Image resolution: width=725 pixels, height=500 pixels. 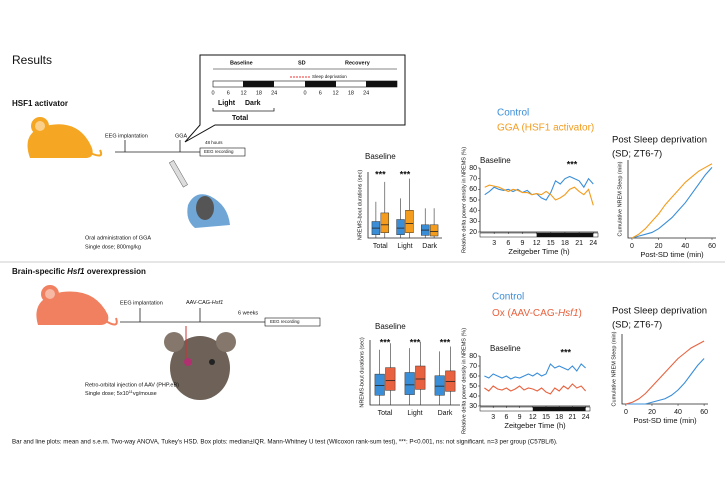 What do you see at coordinates (579, 243) in the screenshot?
I see `x-tick-label: 21` at bounding box center [579, 243].